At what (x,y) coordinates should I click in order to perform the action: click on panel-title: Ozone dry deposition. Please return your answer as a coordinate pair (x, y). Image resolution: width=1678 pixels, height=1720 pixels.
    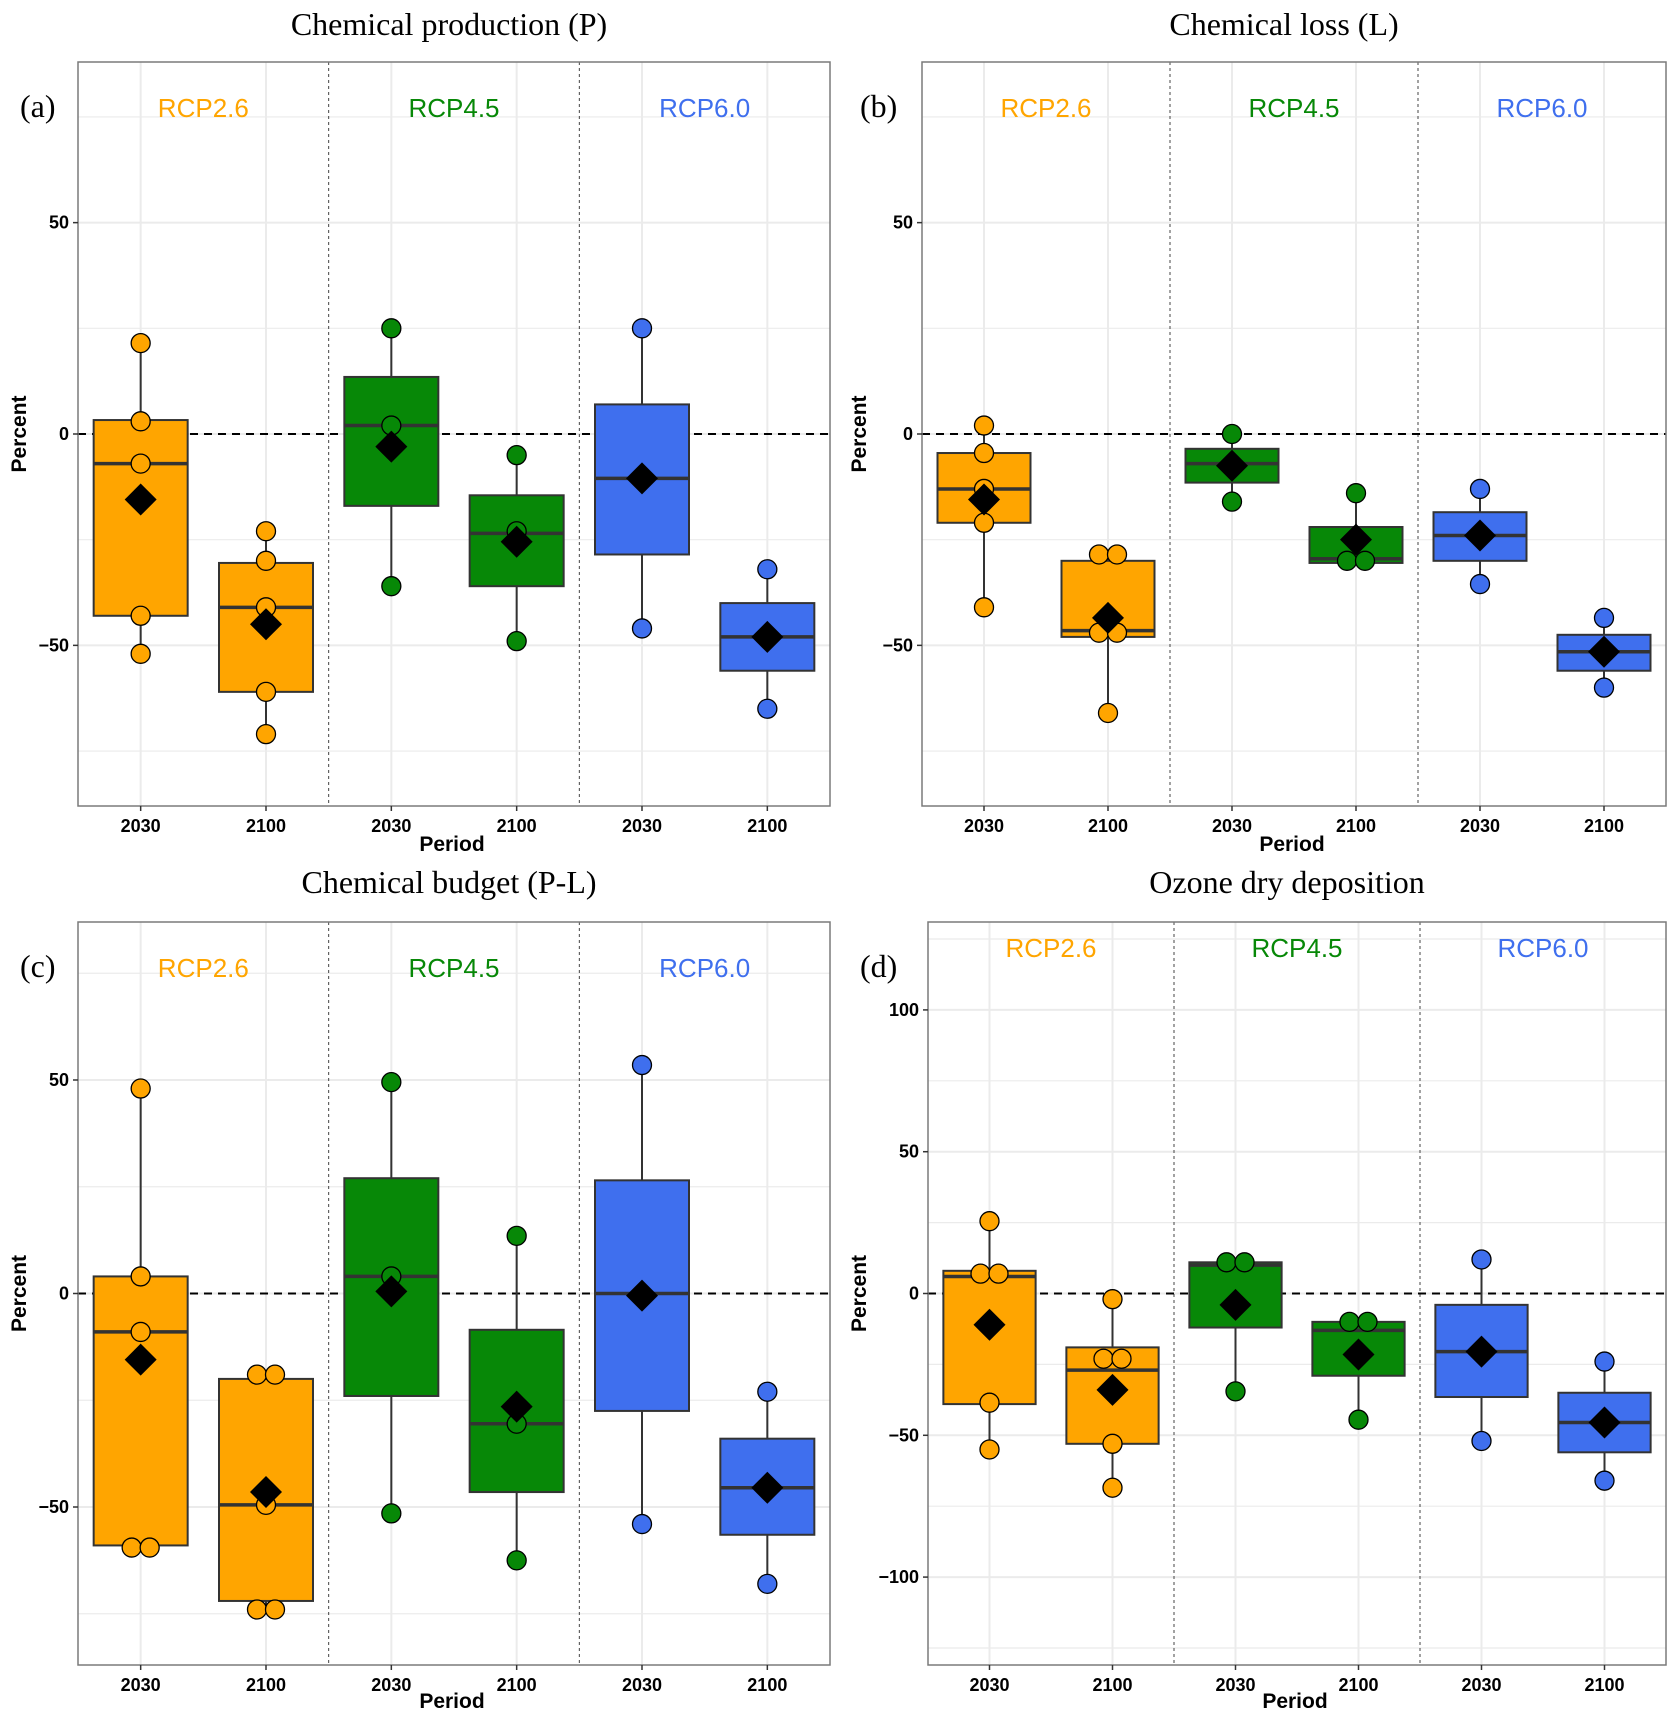
    Looking at the image, I should click on (1287, 882).